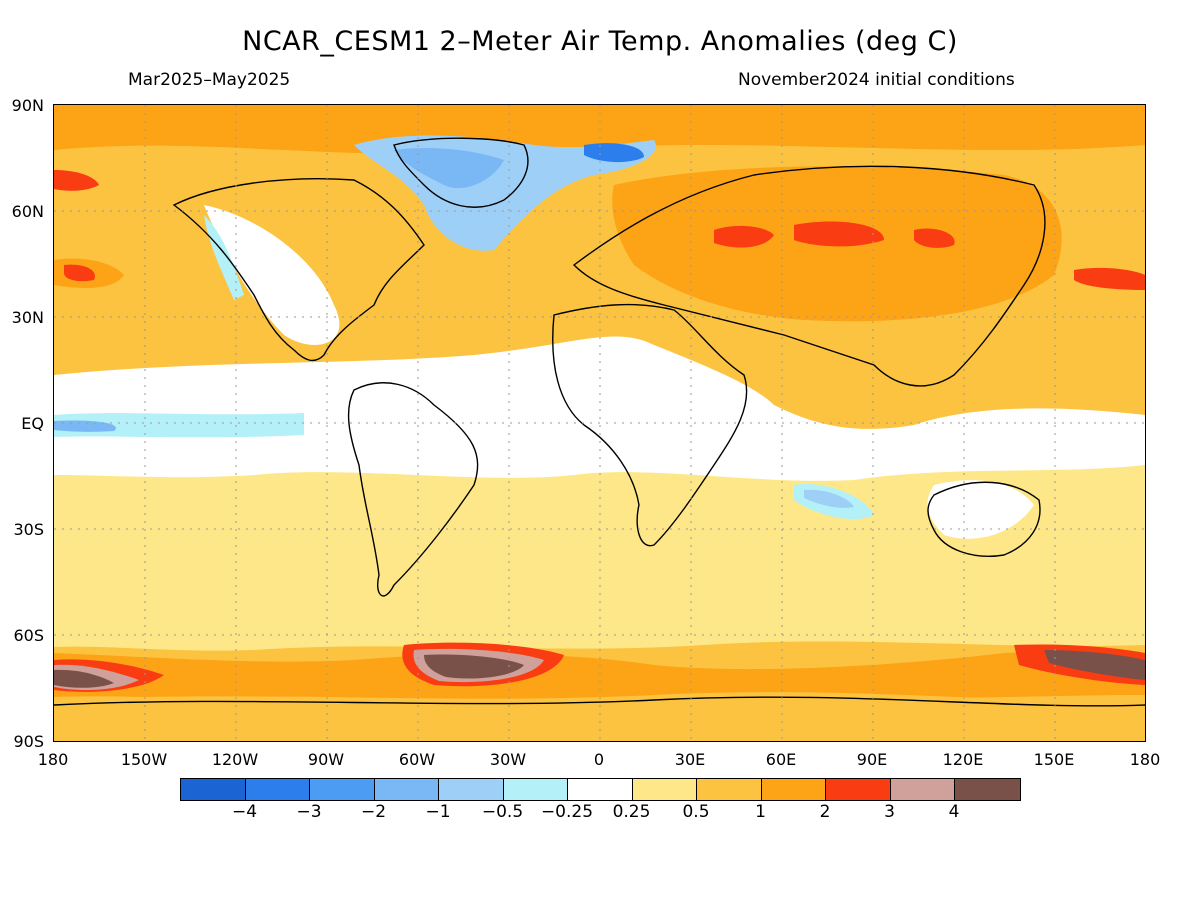  I want to click on antarctic-coast-warm, so click(599, 676).